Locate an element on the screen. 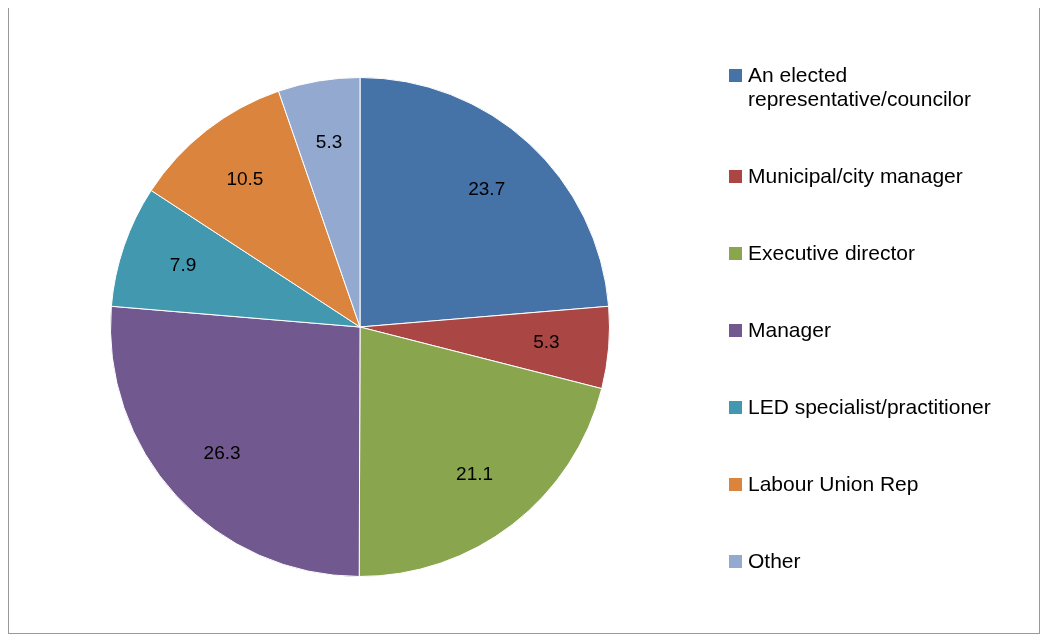 The width and height of the screenshot is (1045, 639). legend-label: Municipal/city manager is located at coordinates (855, 176).